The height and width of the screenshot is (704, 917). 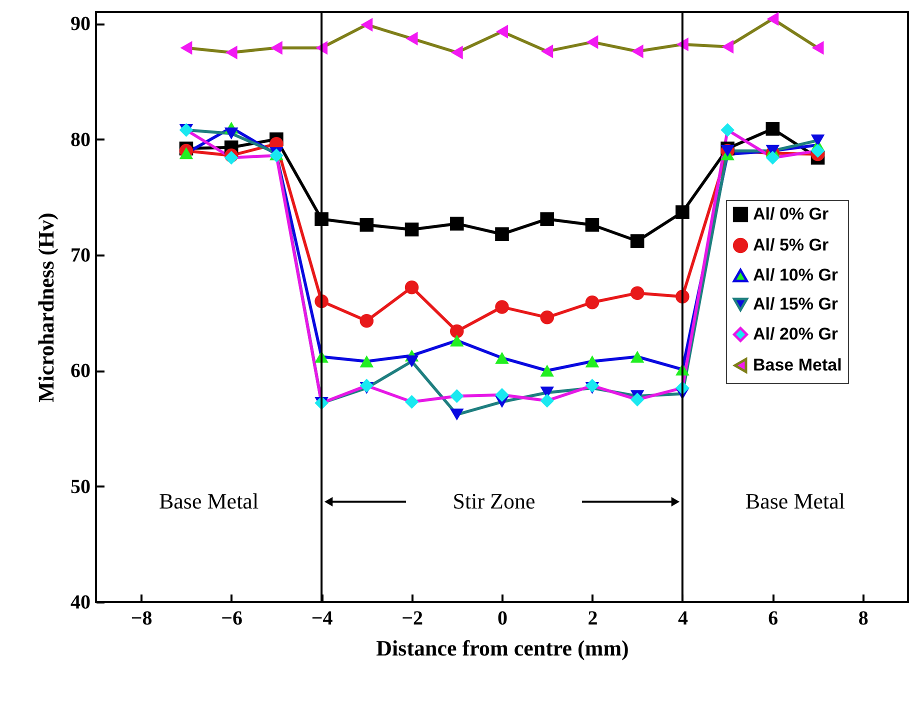 What do you see at coordinates (863, 619) in the screenshot?
I see `x-tick-label: 8` at bounding box center [863, 619].